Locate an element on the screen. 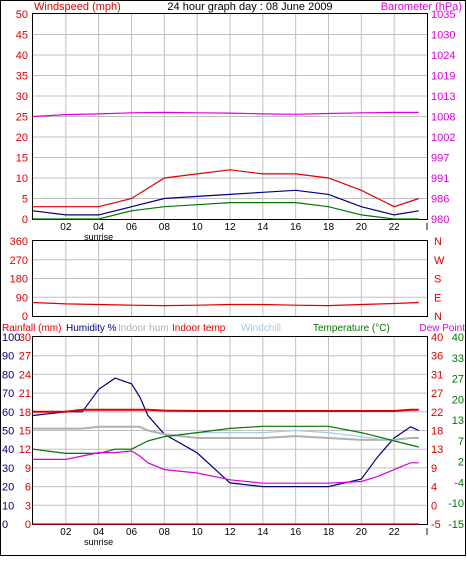 This screenshot has width=467, height=566. barometer-tick-label: 1024 is located at coordinates (443, 56).